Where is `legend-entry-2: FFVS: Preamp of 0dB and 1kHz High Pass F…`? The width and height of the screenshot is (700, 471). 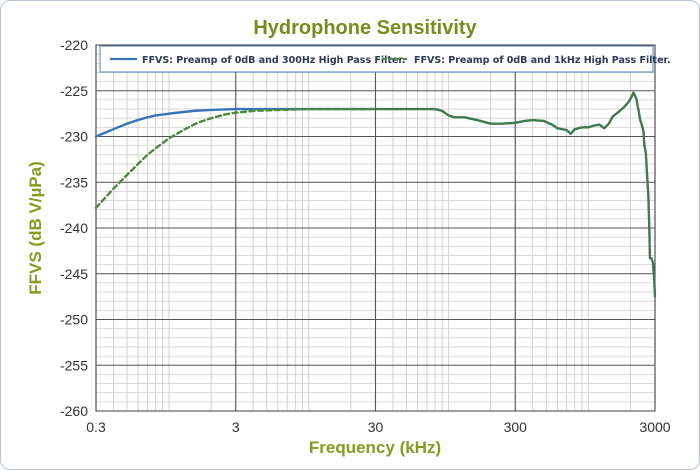 legend-entry-2: FFVS: Preamp of 0dB and 1kHz High Pass F… is located at coordinates (542, 60).